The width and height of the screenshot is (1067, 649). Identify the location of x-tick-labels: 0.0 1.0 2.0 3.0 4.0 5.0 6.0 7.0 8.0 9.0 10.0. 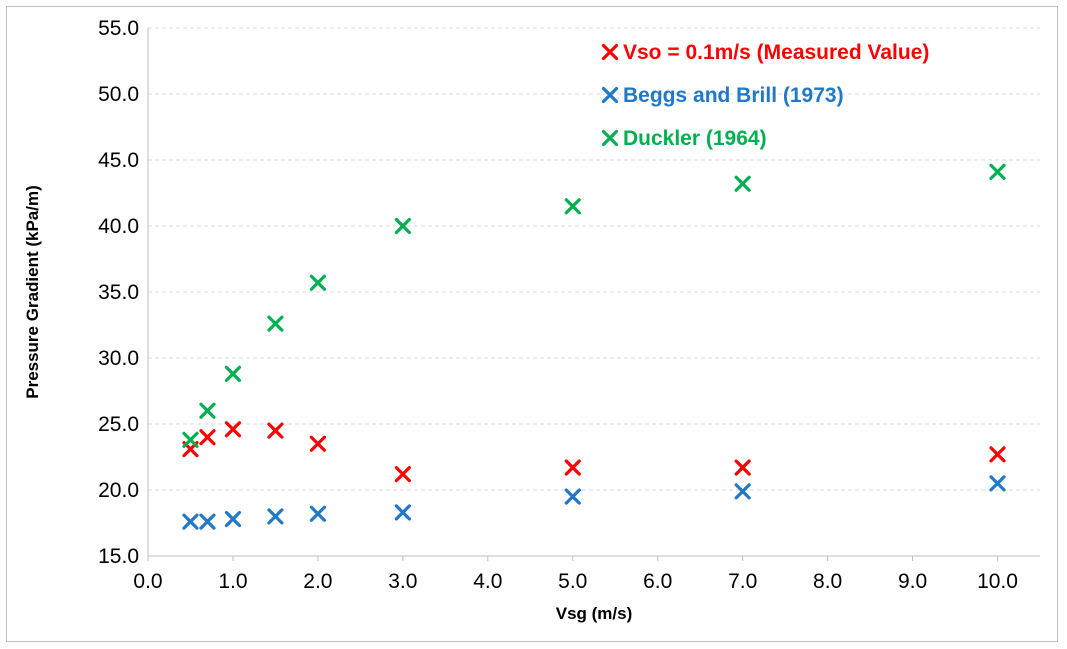
(575, 581).